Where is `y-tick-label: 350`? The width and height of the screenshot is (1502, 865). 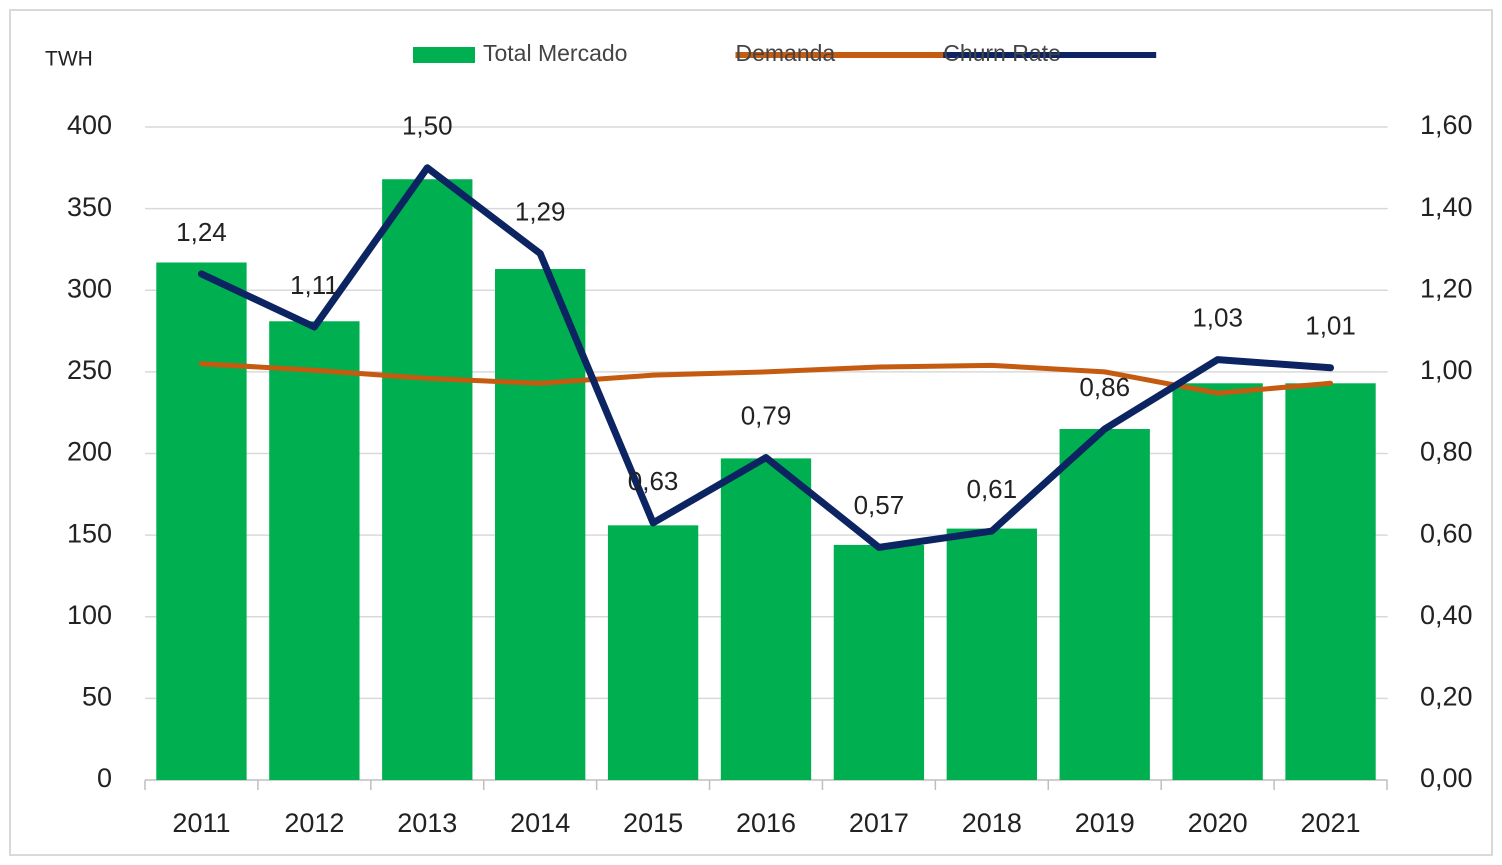 y-tick-label: 350 is located at coordinates (89, 207).